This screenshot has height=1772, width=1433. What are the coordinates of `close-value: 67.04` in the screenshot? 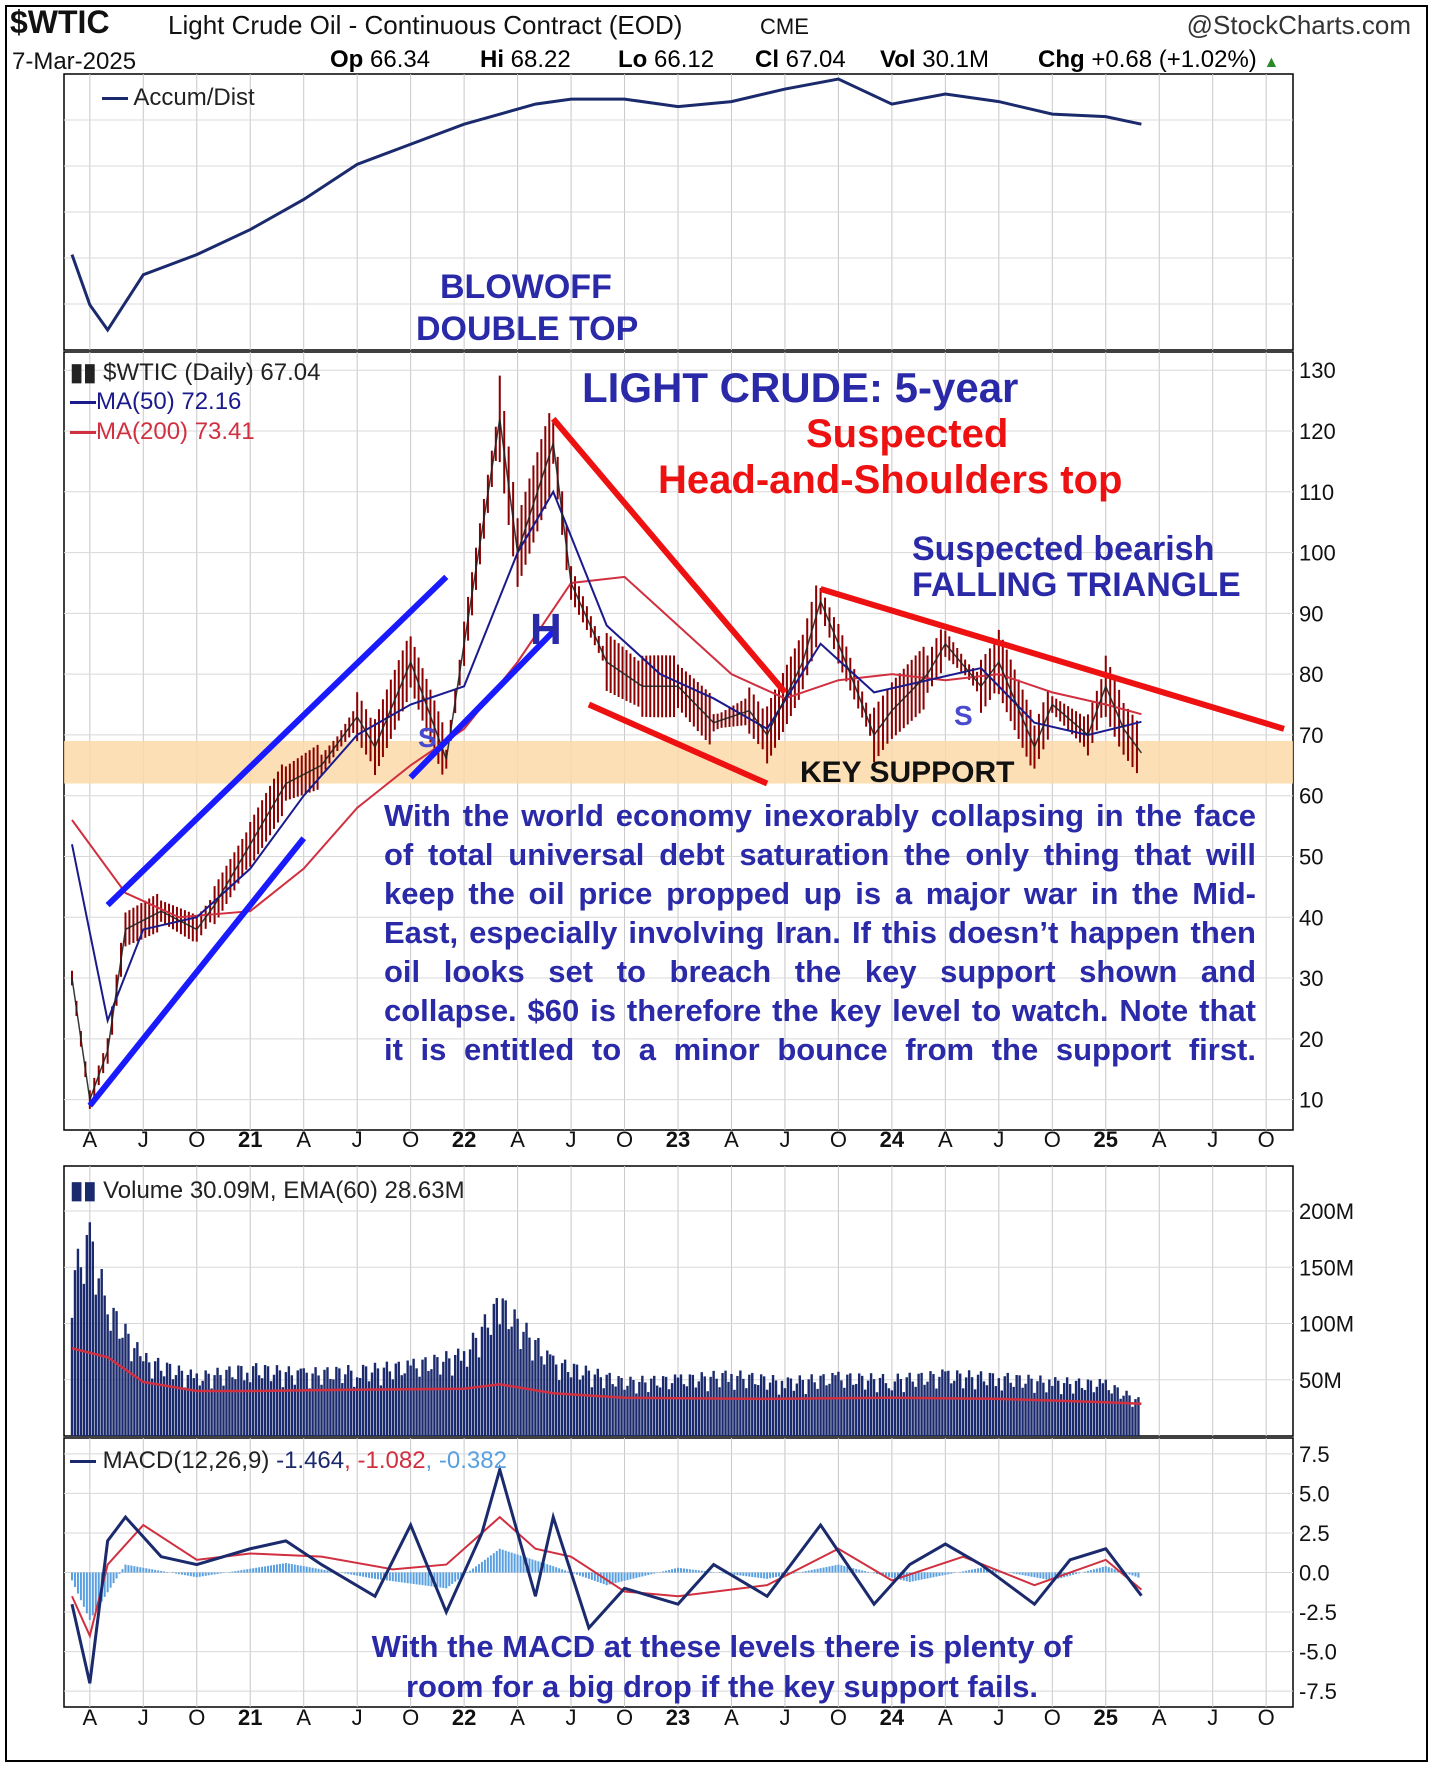 It's located at (815, 59).